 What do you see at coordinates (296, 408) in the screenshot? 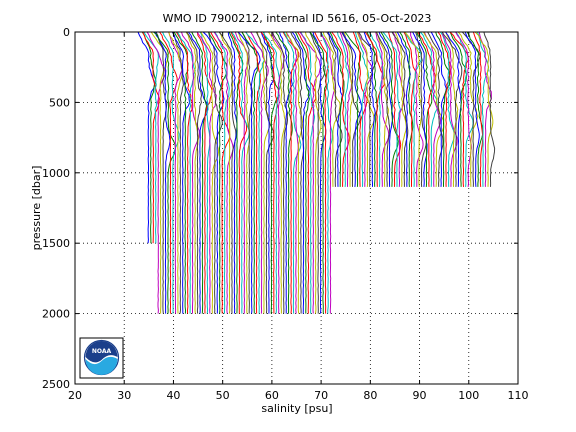
I see `x-axis-label: salinity [psu]` at bounding box center [296, 408].